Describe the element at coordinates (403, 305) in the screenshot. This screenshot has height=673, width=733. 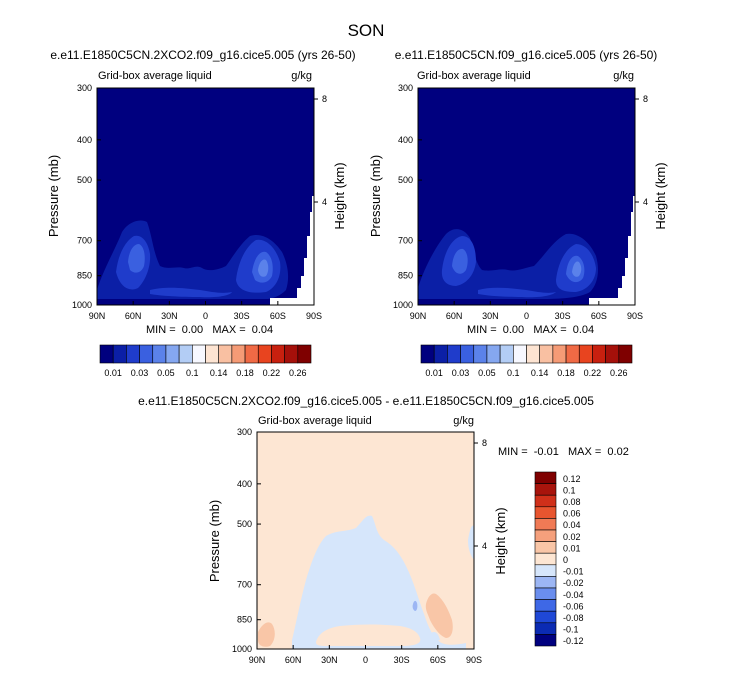
I see `y-tick-label: 1000` at that location.